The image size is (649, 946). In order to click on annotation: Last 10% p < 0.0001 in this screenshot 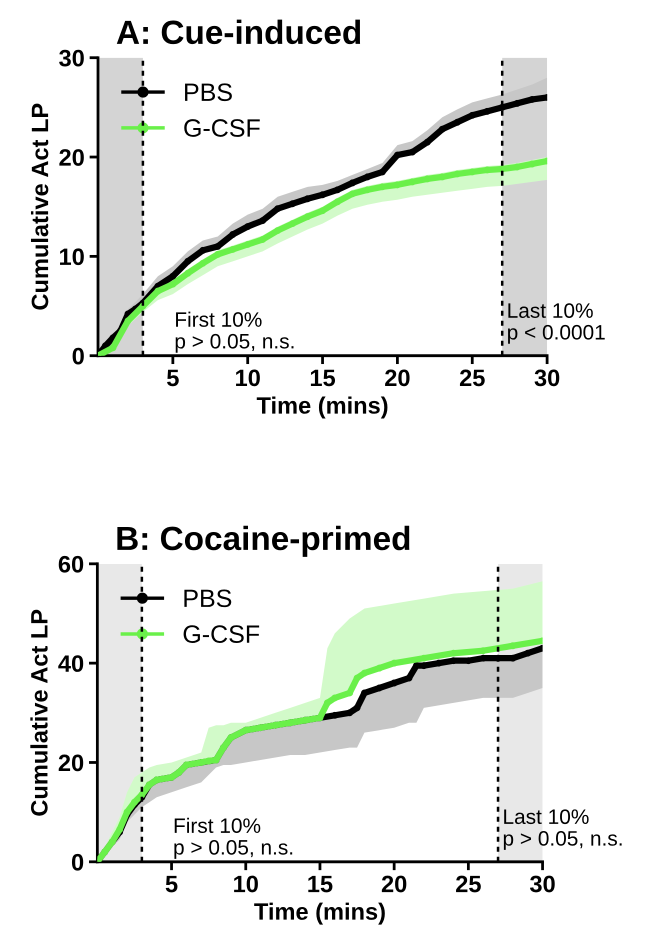, I will do `click(556, 323)`.